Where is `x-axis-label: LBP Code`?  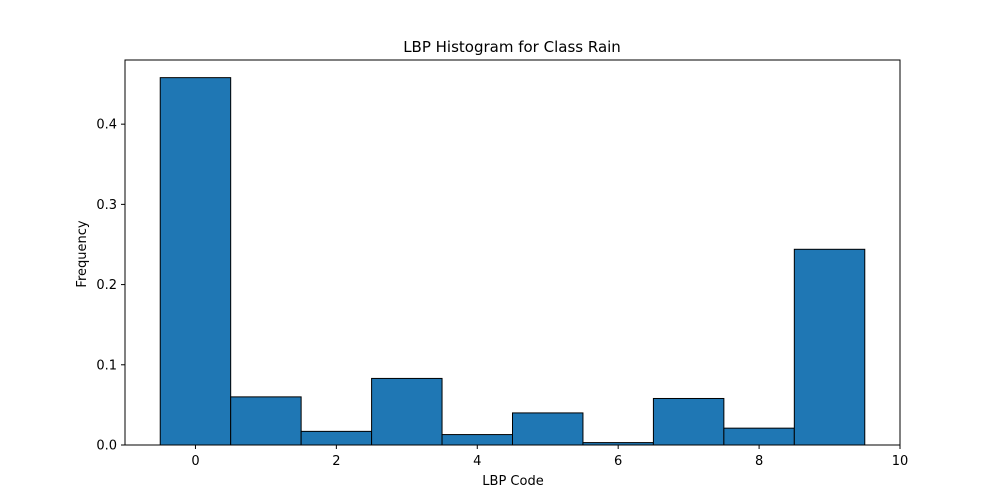 x-axis-label: LBP Code is located at coordinates (512, 481).